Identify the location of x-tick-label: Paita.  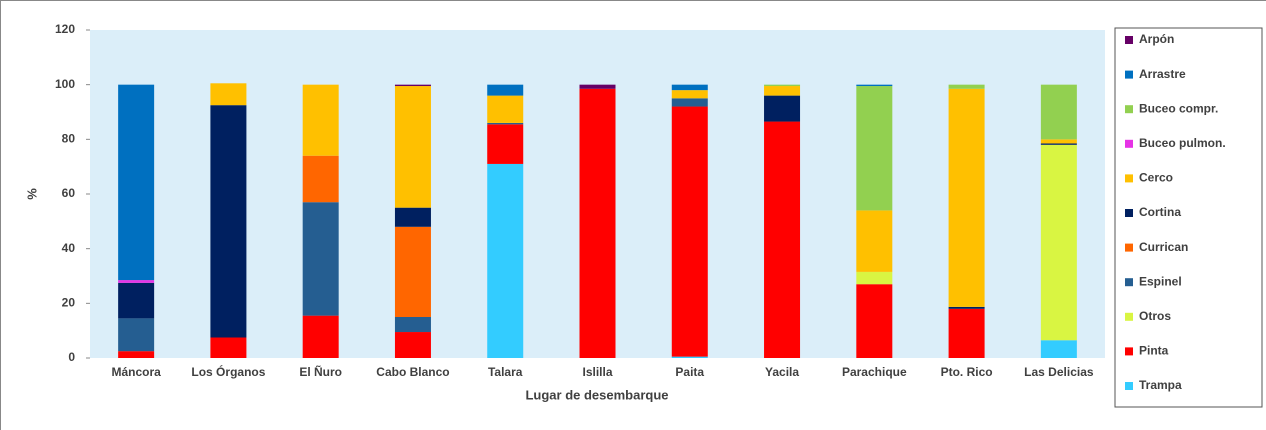
(689, 372).